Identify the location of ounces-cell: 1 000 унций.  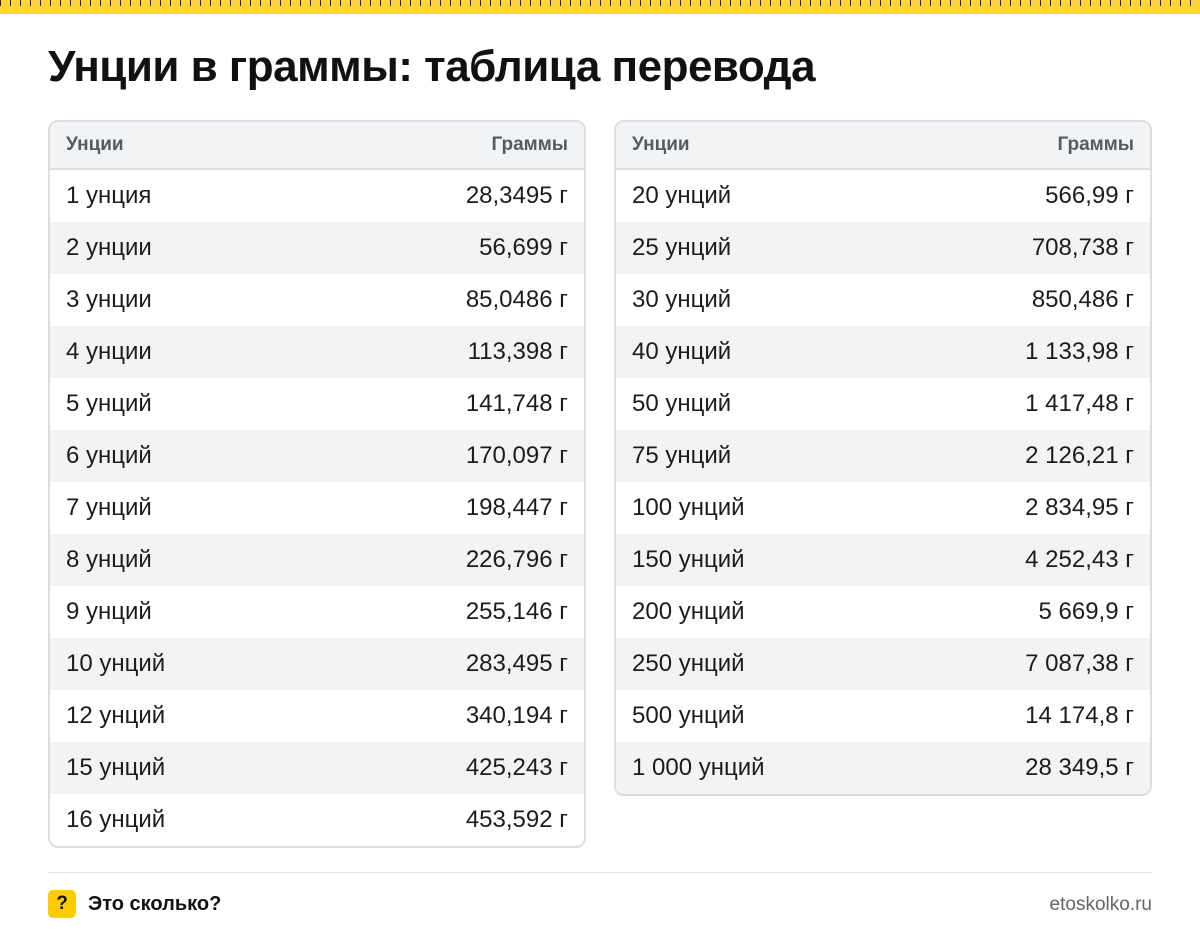
(698, 767).